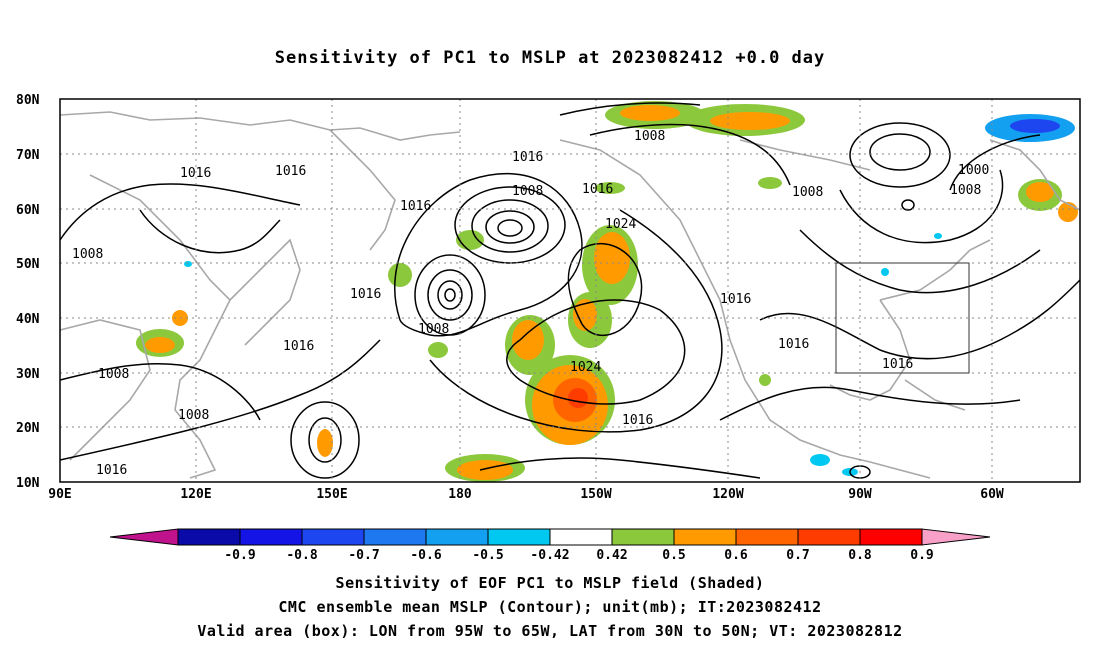  I want to click on colorbar-tick-label: -0.42, so click(549, 555).